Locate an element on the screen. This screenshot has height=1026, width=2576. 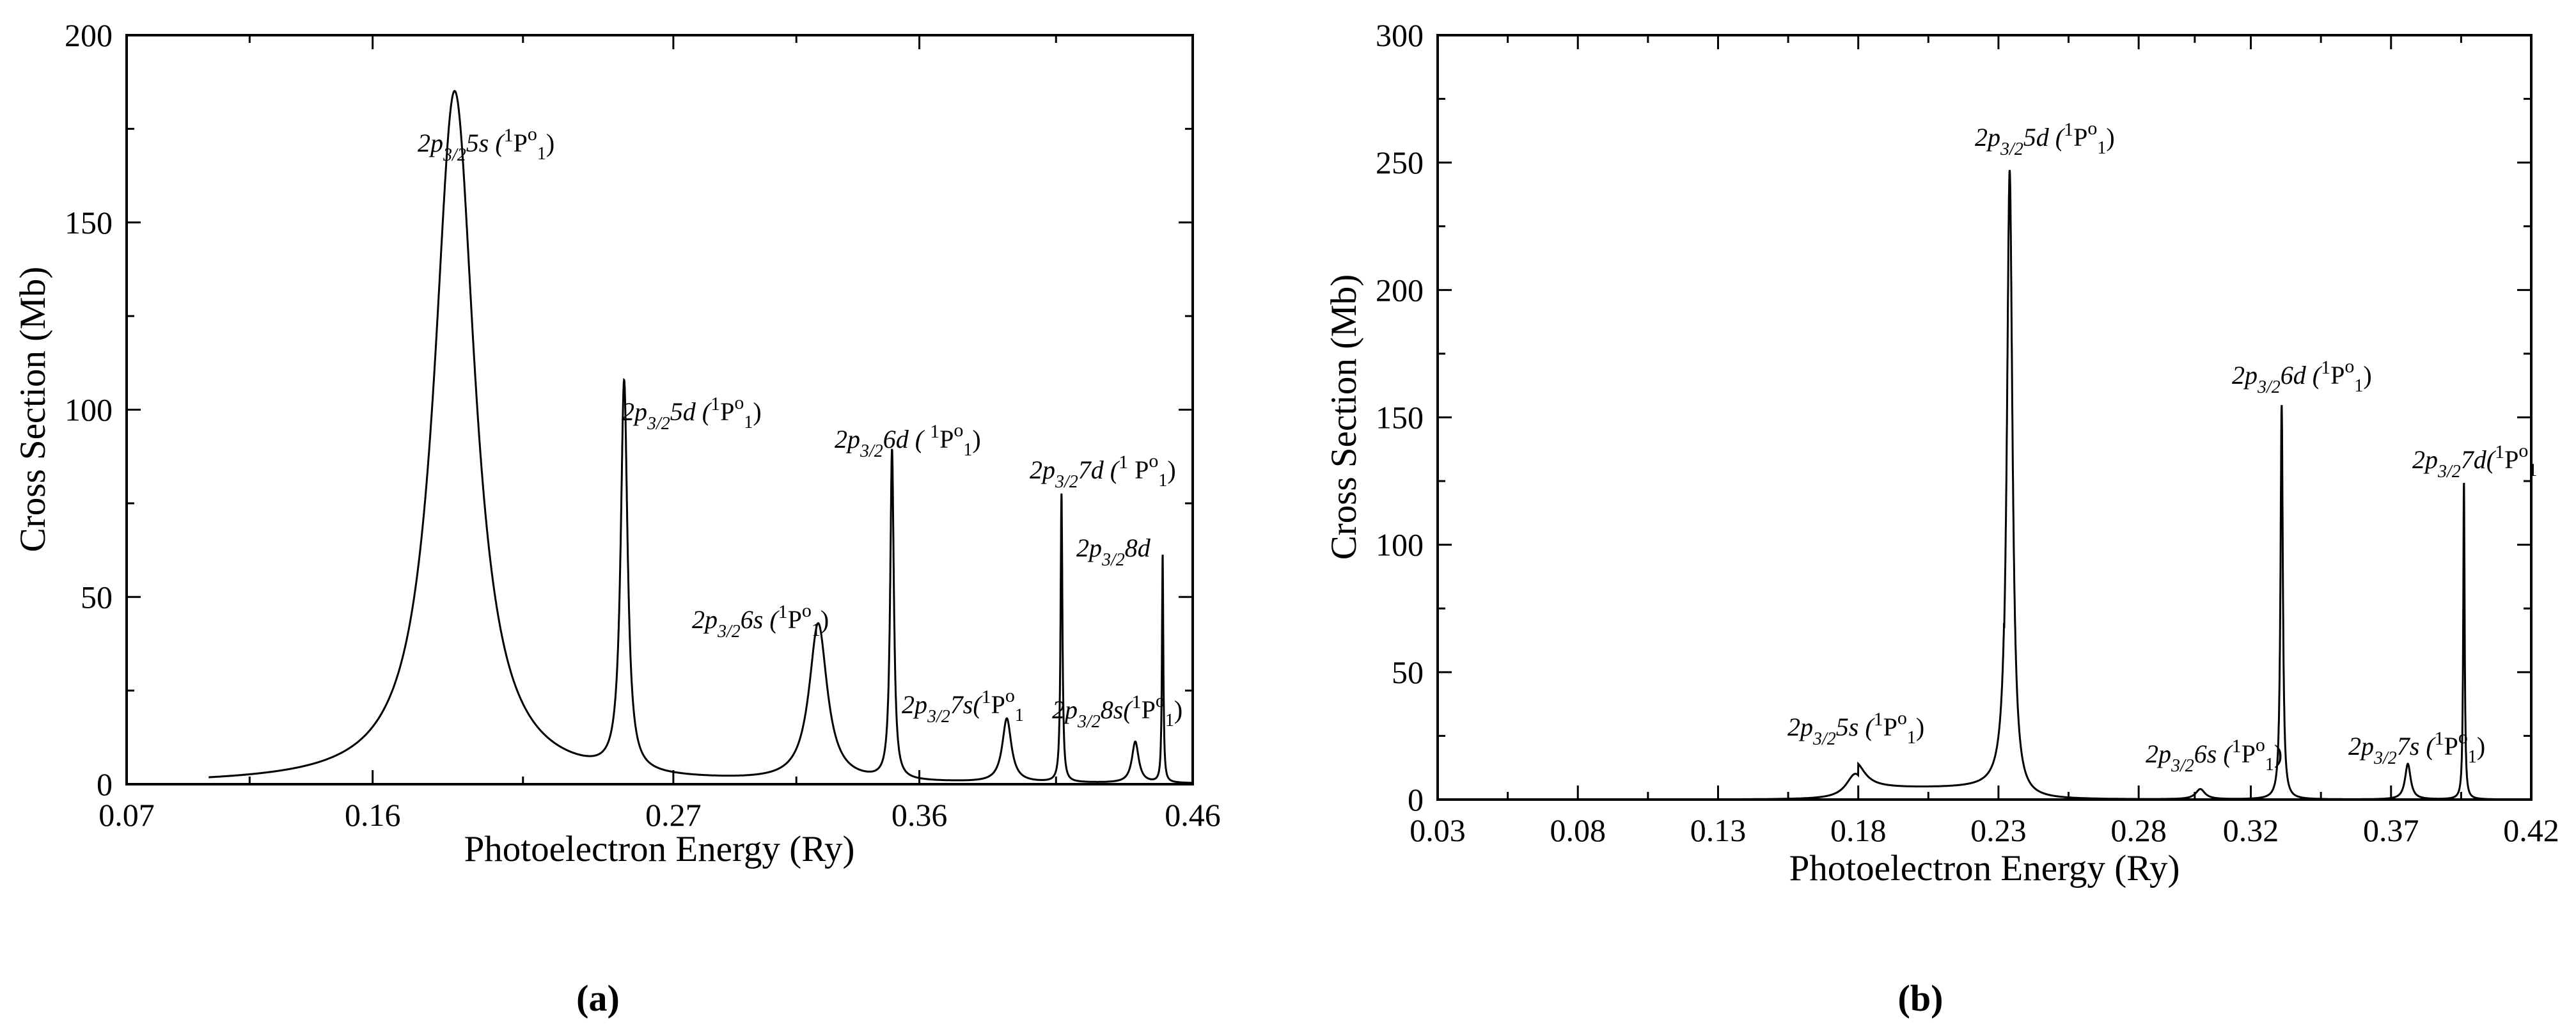
panel-b-annotation-7s: 2p3/27s (1Po1) is located at coordinates (2416, 747).